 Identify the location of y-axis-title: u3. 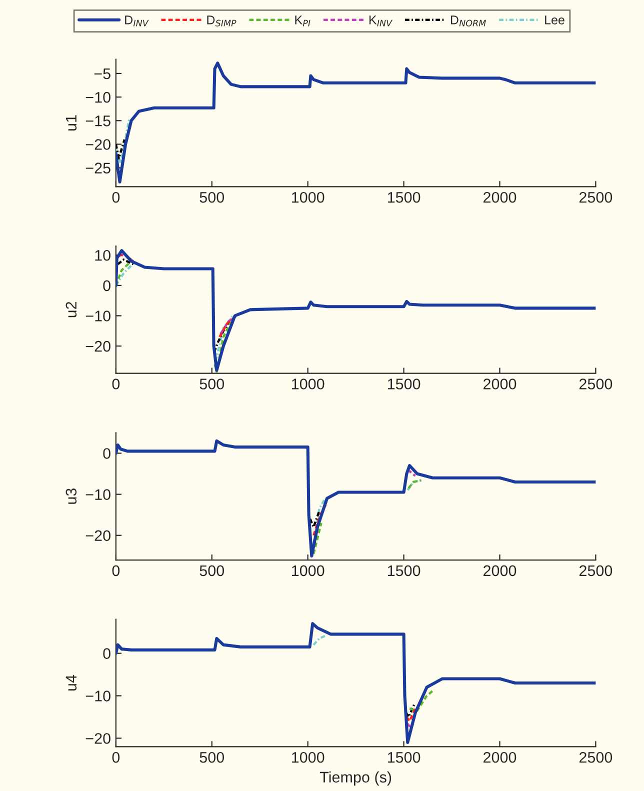
(71, 496).